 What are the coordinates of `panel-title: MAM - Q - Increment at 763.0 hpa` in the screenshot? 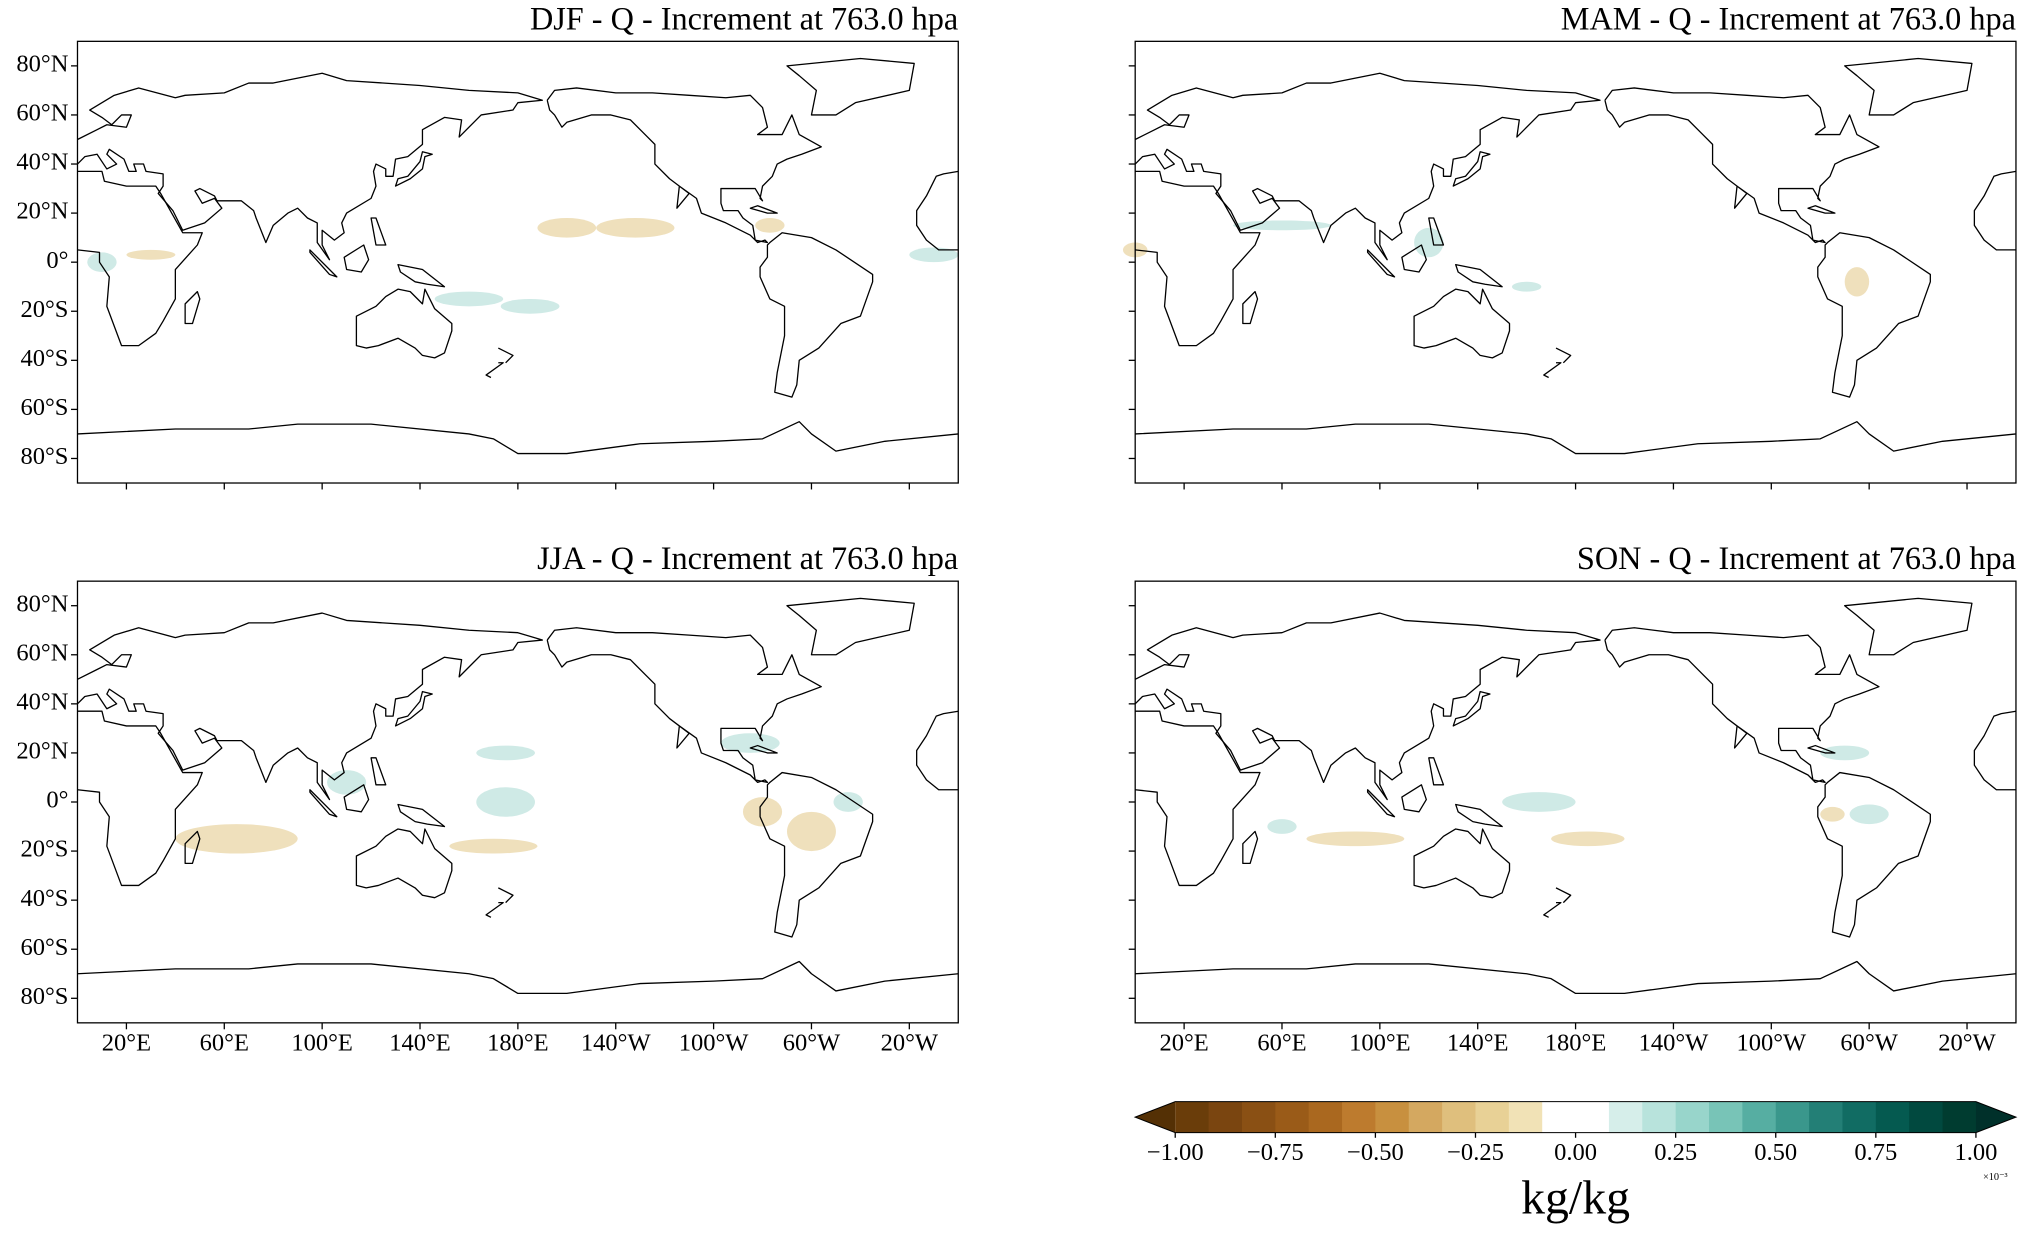 It's located at (1788, 18).